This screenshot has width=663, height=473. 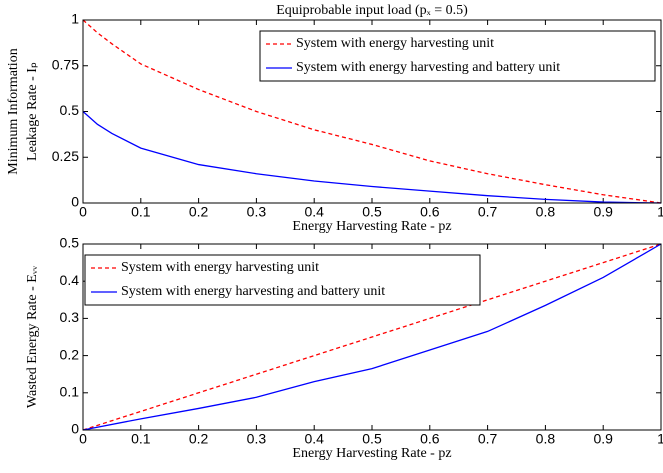 What do you see at coordinates (70, 280) in the screenshot?
I see `y-tick-label: 0.4` at bounding box center [70, 280].